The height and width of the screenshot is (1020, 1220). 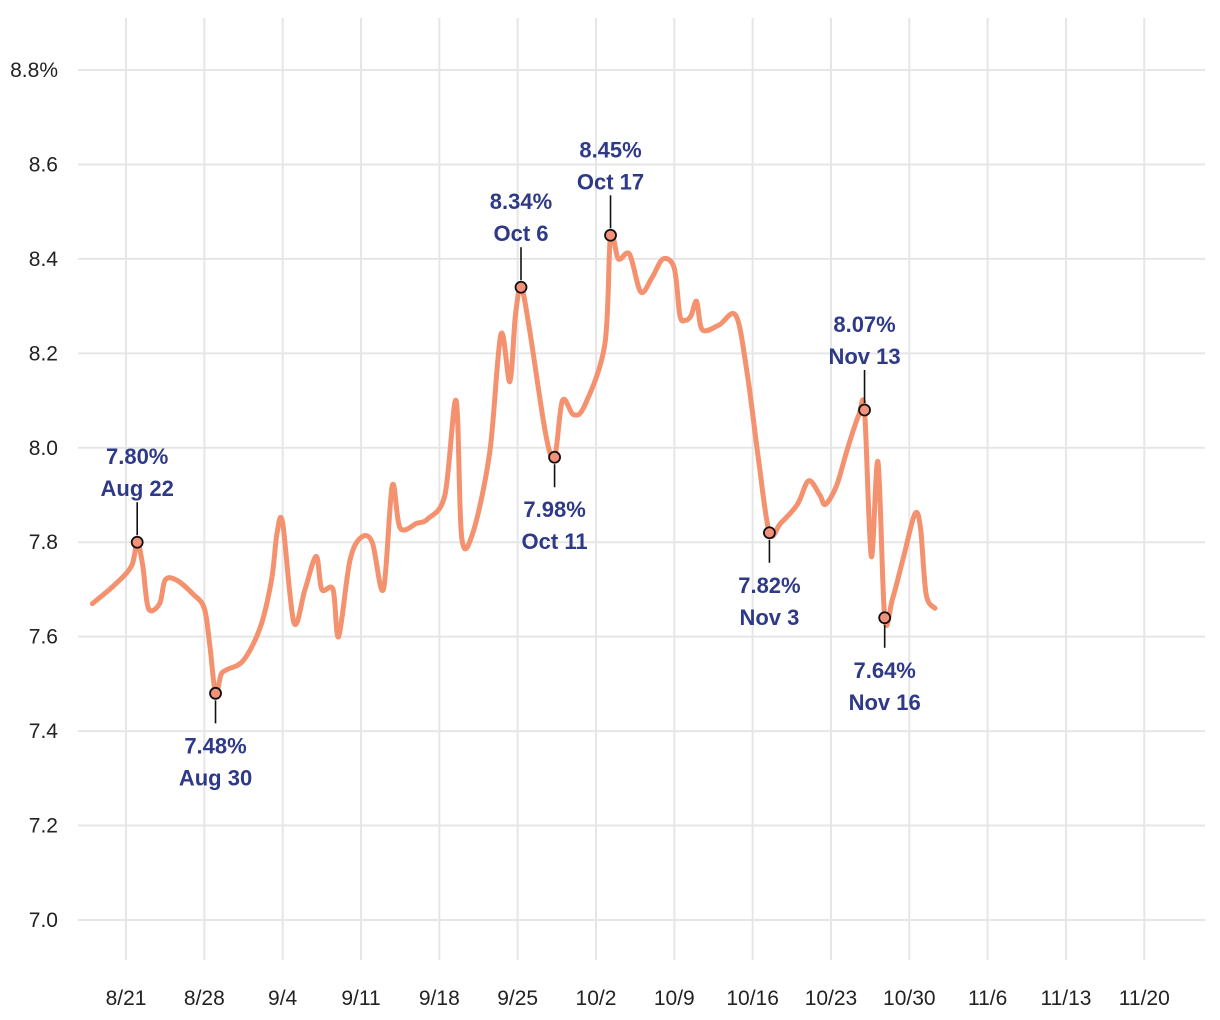 What do you see at coordinates (43, 637) in the screenshot?
I see `y-tick-label: 7.6` at bounding box center [43, 637].